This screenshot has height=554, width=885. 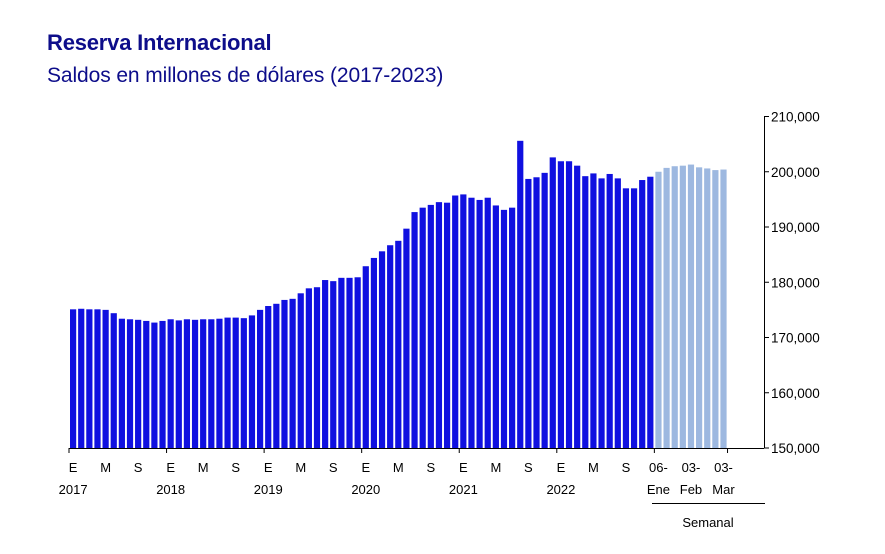 What do you see at coordinates (658, 467) in the screenshot?
I see `weekly-day-label: 06-` at bounding box center [658, 467].